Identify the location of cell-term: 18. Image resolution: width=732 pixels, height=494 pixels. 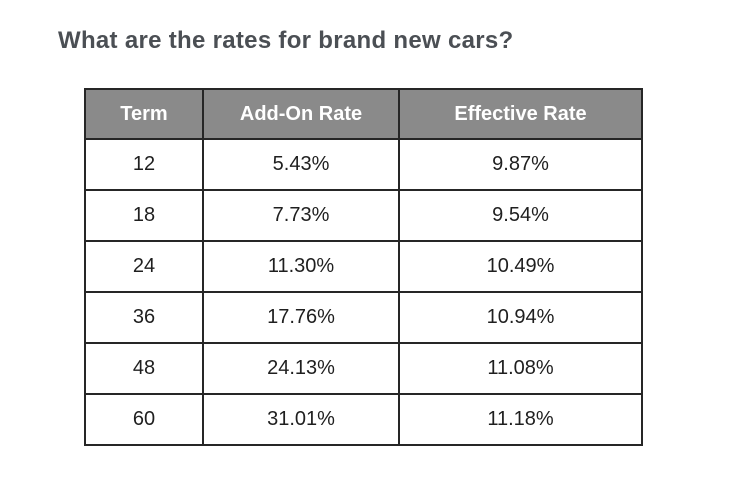
(144, 215).